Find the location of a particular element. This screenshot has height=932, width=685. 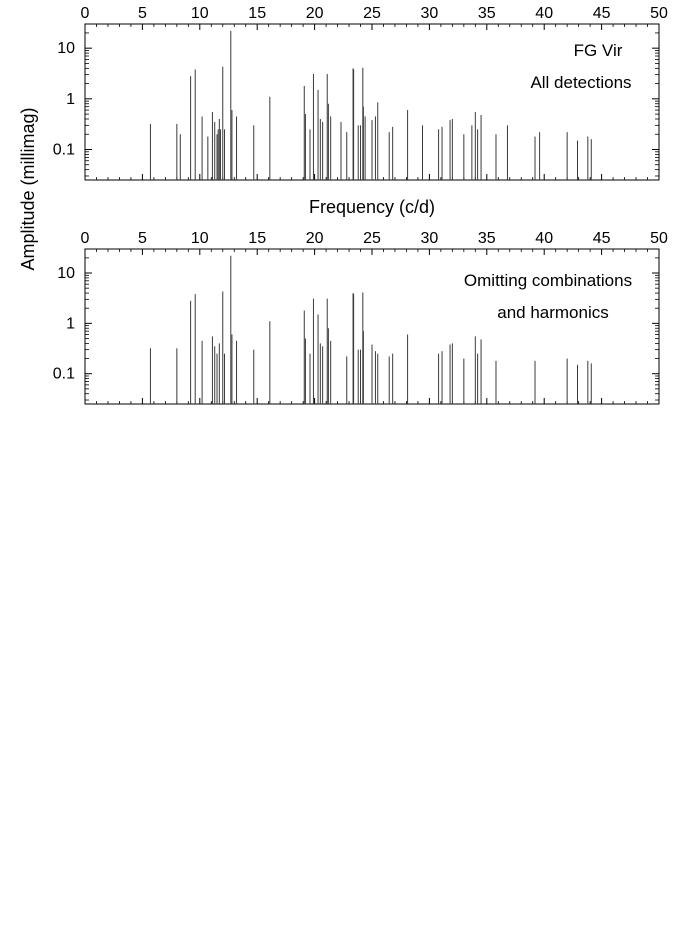

panel-annotation: and harmonics is located at coordinates (553, 312).